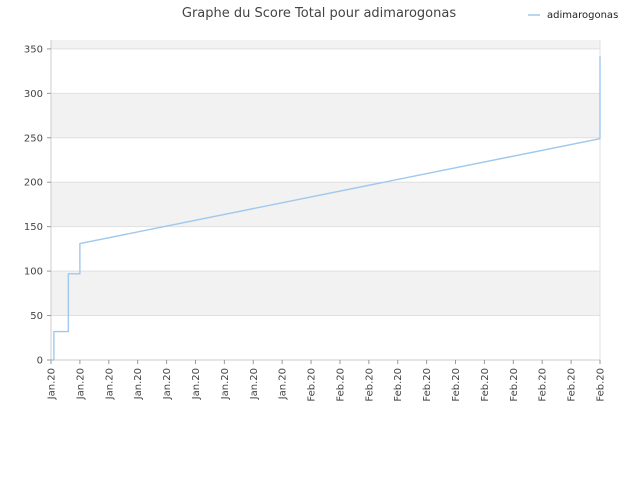 Image resolution: width=640 pixels, height=480 pixels. Describe the element at coordinates (33, 272) in the screenshot. I see `y-tick-label: 100` at that location.